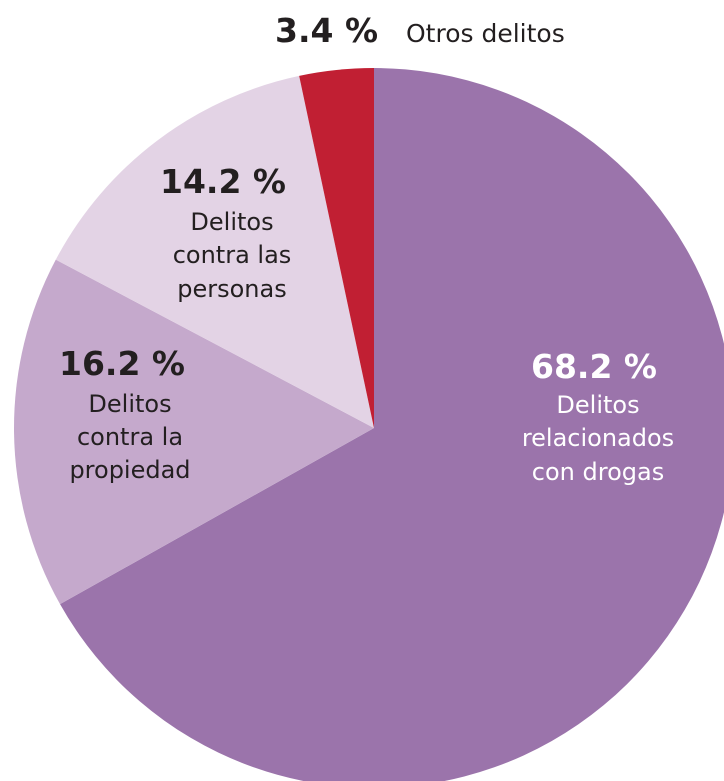 This screenshot has height=781, width=724. Describe the element at coordinates (231, 222) in the screenshot. I see `slice-label-persons-line1: Delitos` at that location.